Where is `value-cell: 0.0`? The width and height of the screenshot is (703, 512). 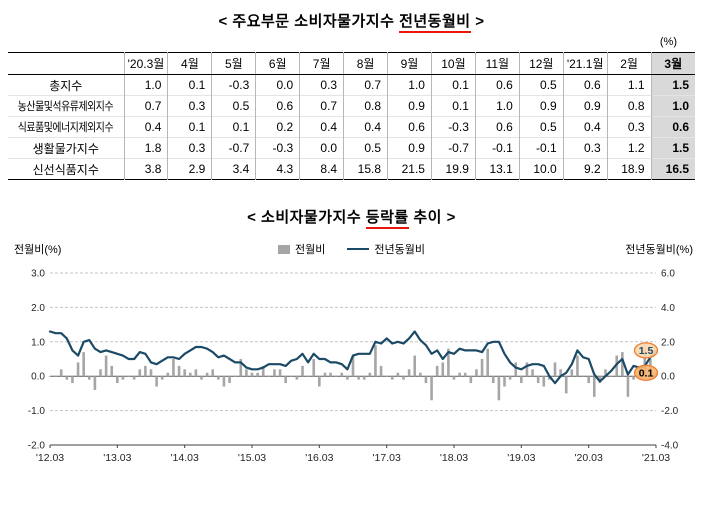 value-cell: 0.0 is located at coordinates (277, 85).